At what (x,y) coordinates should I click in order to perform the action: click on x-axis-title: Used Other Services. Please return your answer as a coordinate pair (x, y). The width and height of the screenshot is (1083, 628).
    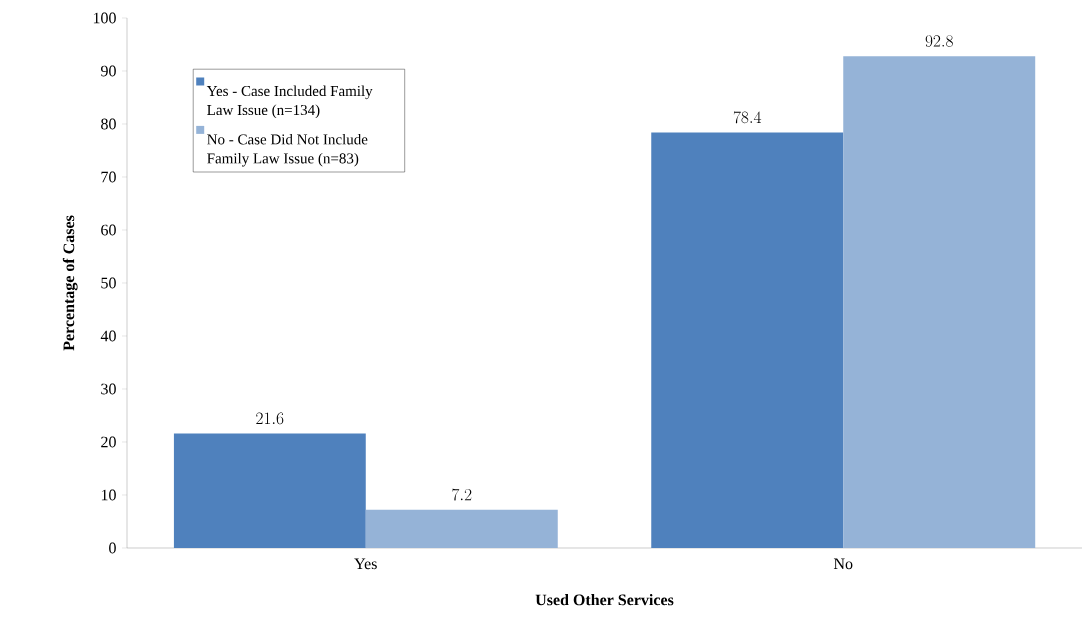
    Looking at the image, I should click on (604, 600).